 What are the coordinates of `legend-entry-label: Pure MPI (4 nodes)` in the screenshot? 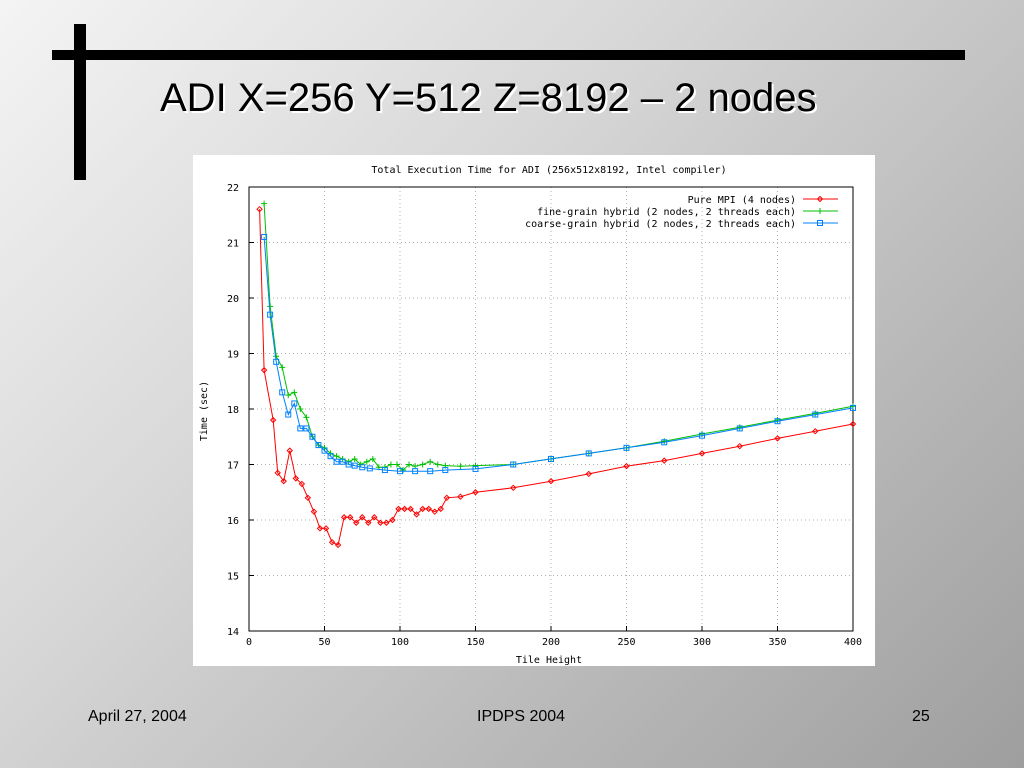 It's located at (742, 200).